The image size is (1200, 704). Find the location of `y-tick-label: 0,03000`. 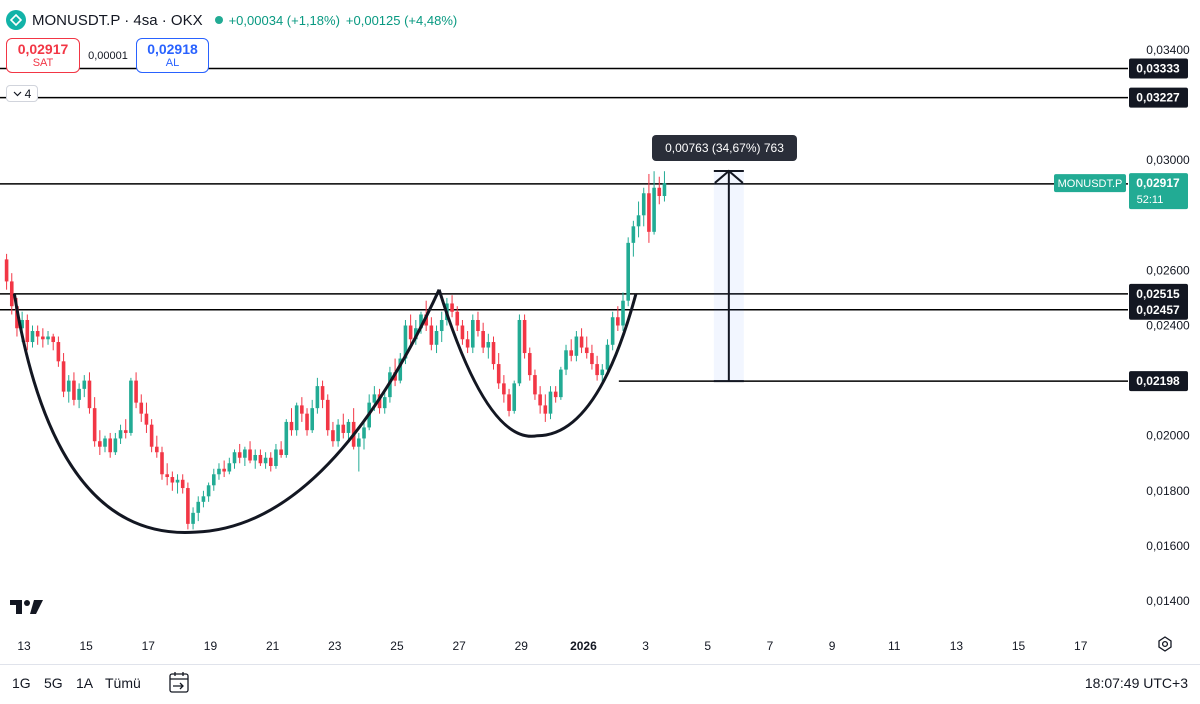

y-tick-label: 0,03000 is located at coordinates (1168, 160).